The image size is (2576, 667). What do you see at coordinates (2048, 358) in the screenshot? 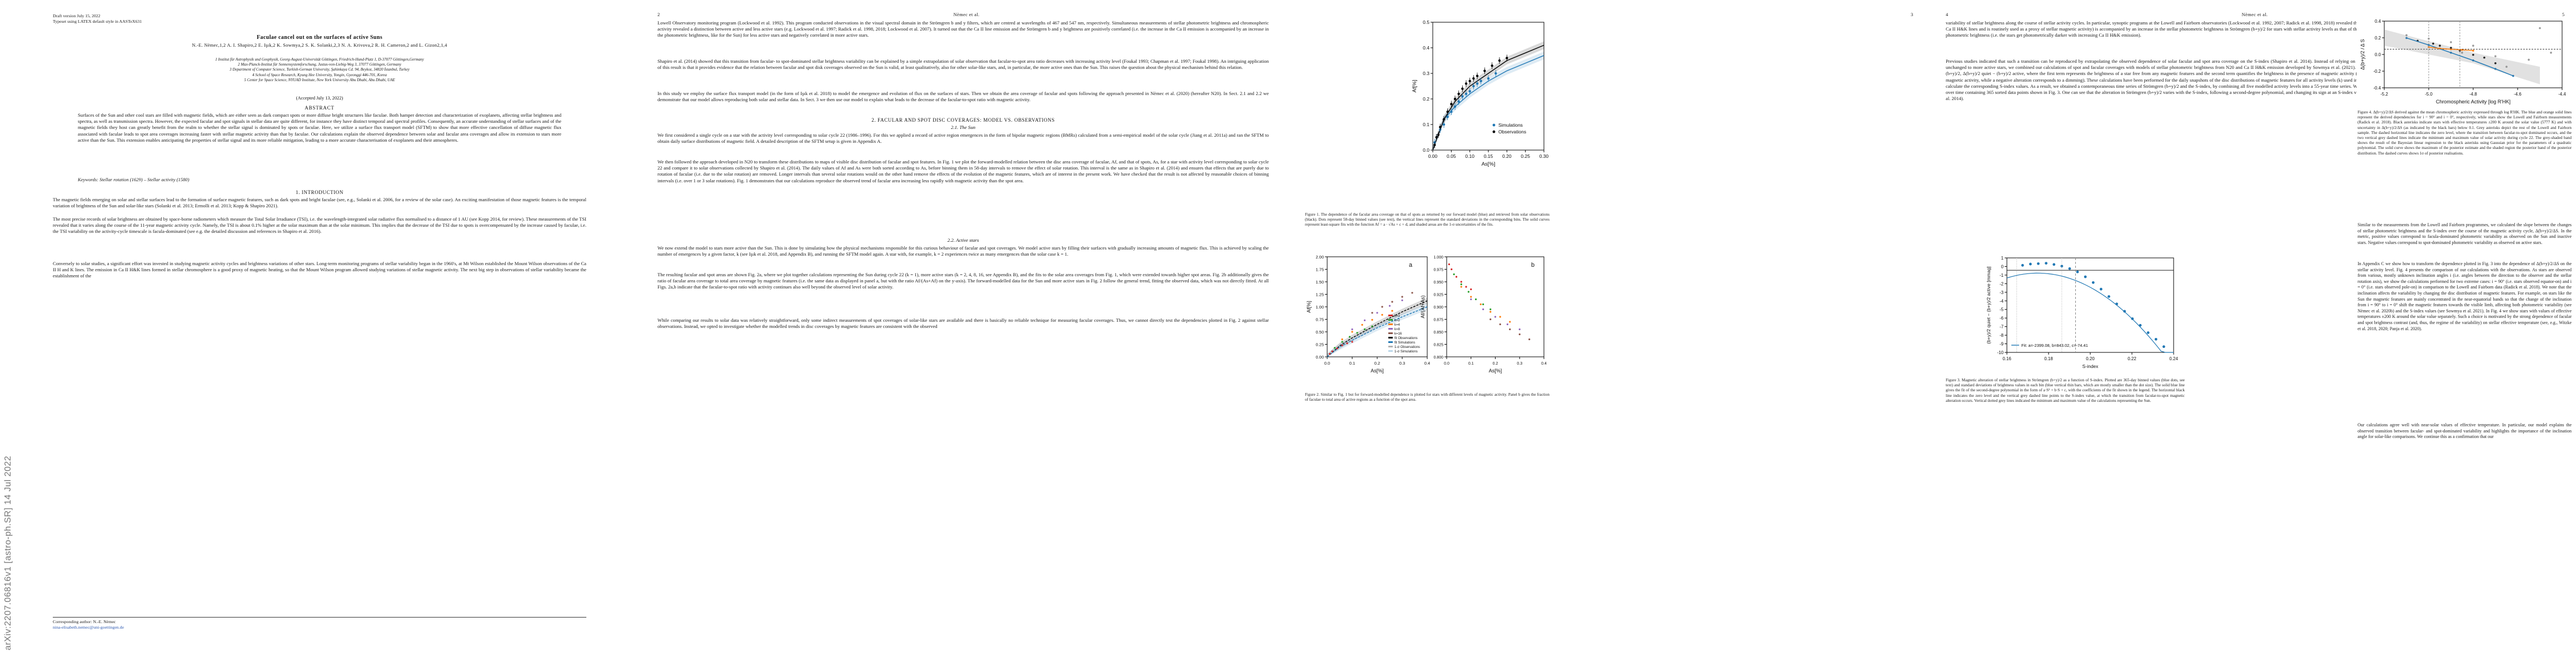
I see `x-tick-label: 0.18` at bounding box center [2048, 358].